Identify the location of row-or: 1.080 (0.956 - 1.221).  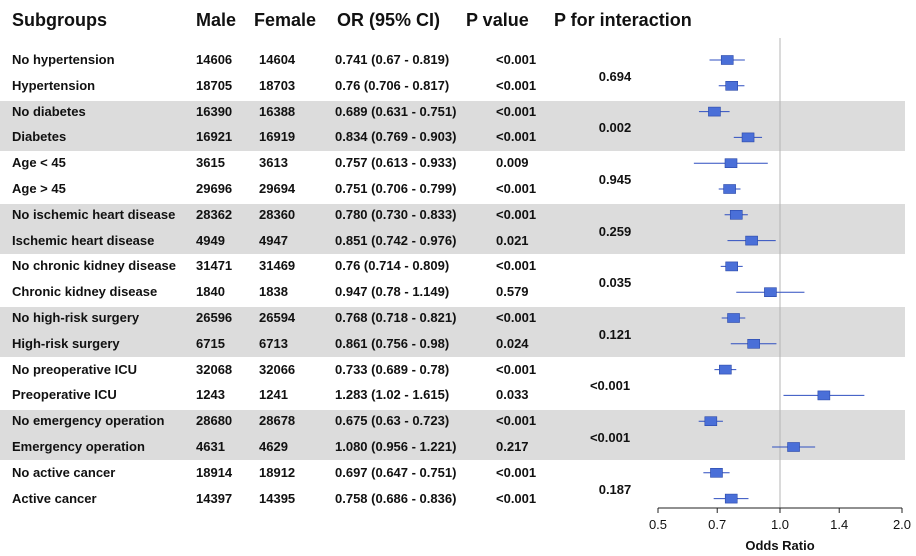
(396, 446).